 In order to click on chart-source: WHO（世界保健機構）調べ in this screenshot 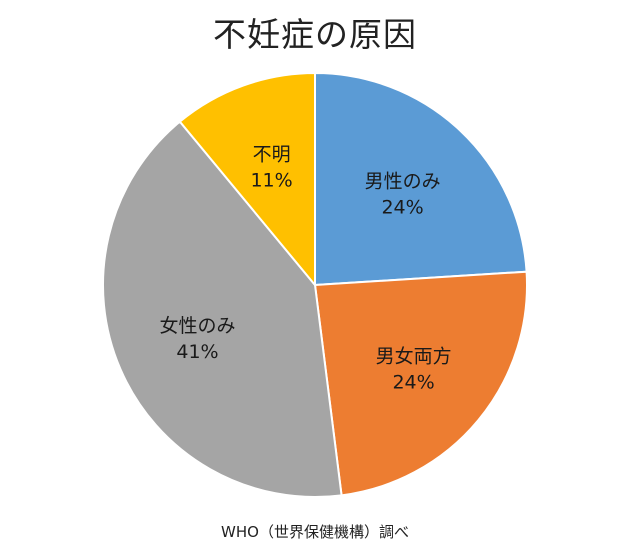, I will do `click(315, 532)`.